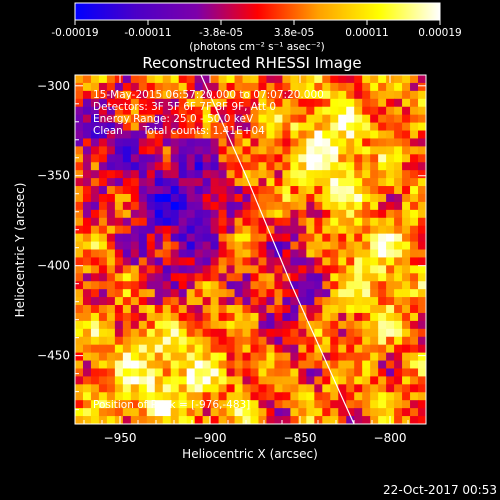 Image resolution: width=500 pixels, height=500 pixels. I want to click on render-timestamp: 22-Oct-2017 00:53, so click(440, 490).